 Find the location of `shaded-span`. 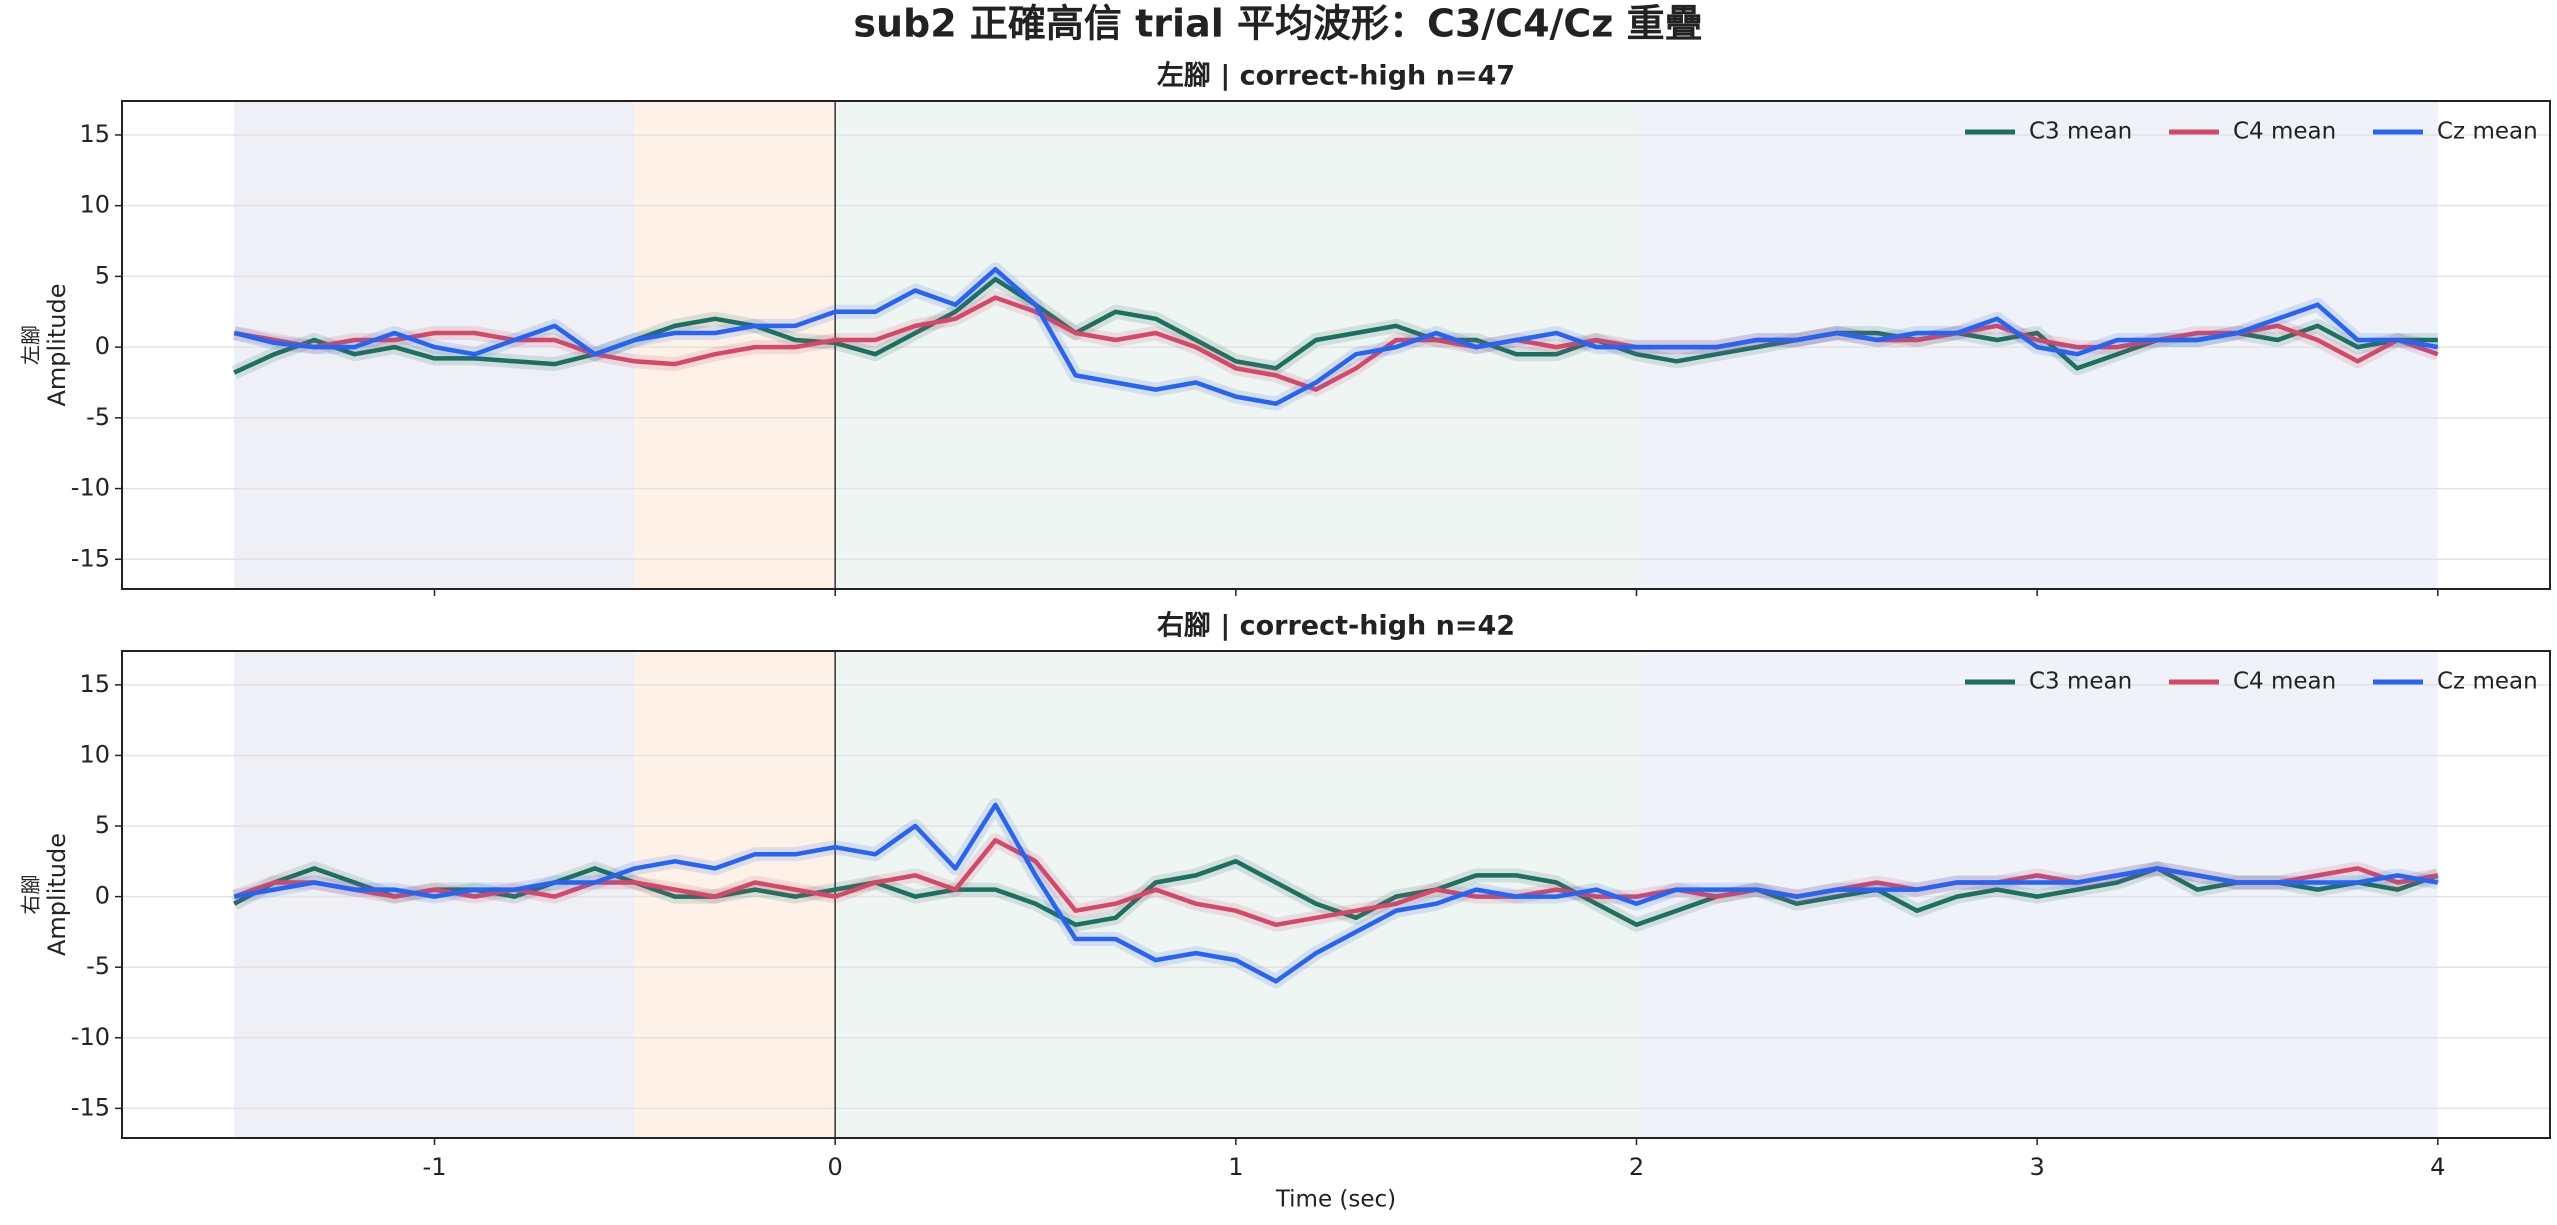

shaded-span is located at coordinates (1236, 345).